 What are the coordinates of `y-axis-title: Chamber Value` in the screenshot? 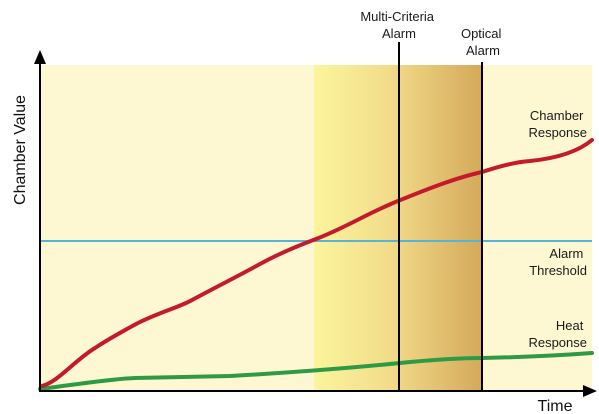 It's located at (20, 150).